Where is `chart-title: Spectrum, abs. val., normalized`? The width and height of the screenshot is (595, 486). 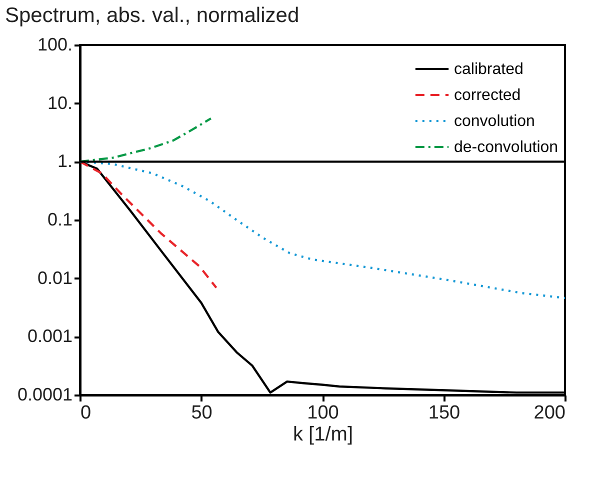 chart-title: Spectrum, abs. val., normalized is located at coordinates (152, 15).